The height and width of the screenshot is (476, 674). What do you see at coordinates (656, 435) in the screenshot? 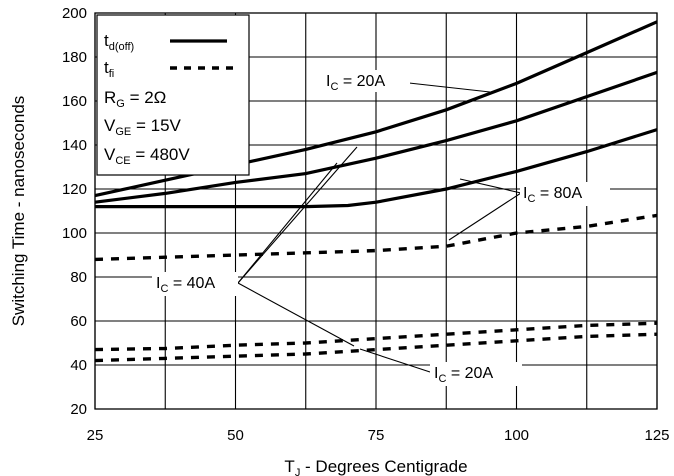
I see `x-tick-label: 125` at bounding box center [656, 435].